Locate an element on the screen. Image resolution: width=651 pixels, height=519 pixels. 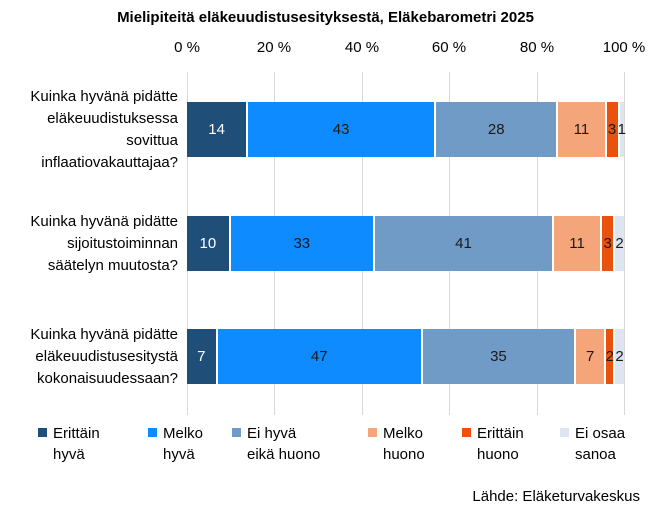
bar-value-label: 10 is located at coordinates (208, 243).